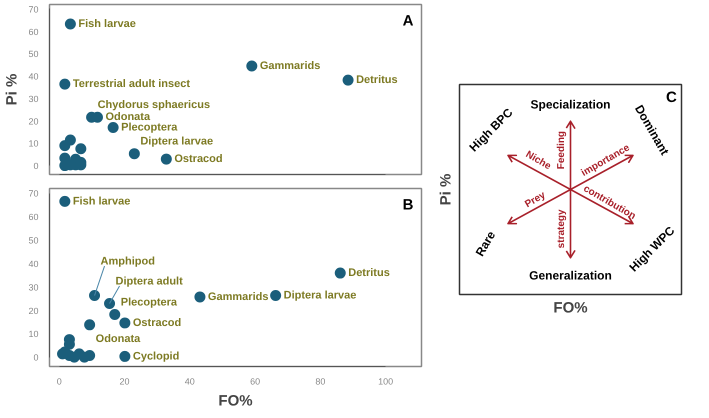 The height and width of the screenshot is (418, 709). What do you see at coordinates (320, 381) in the screenshot?
I see `x-tick-label: 80` at bounding box center [320, 381].